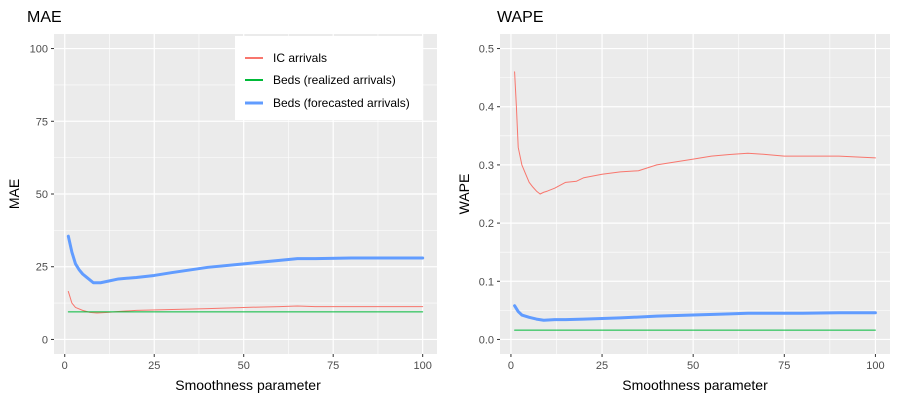 The image size is (900, 405). What do you see at coordinates (486, 50) in the screenshot?
I see `wape-y-tick-label: 0.5` at bounding box center [486, 50].